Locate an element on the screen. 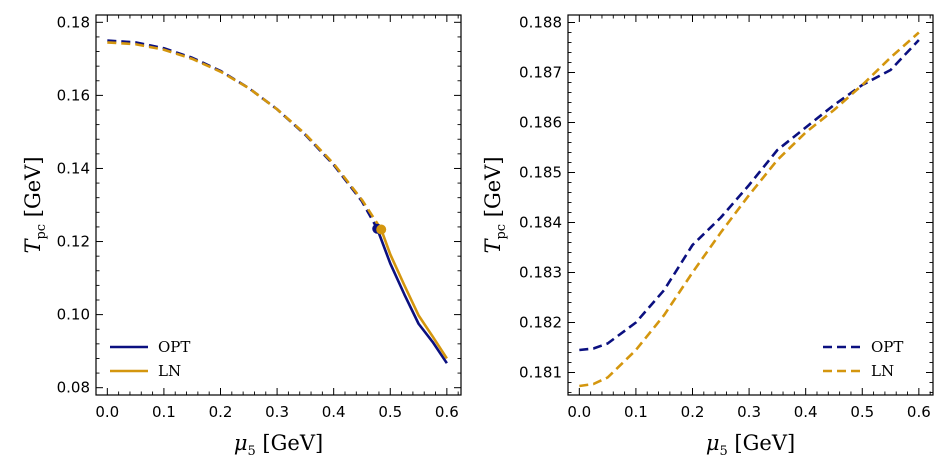  y-tick-label: 0.187 is located at coordinates (540, 73).